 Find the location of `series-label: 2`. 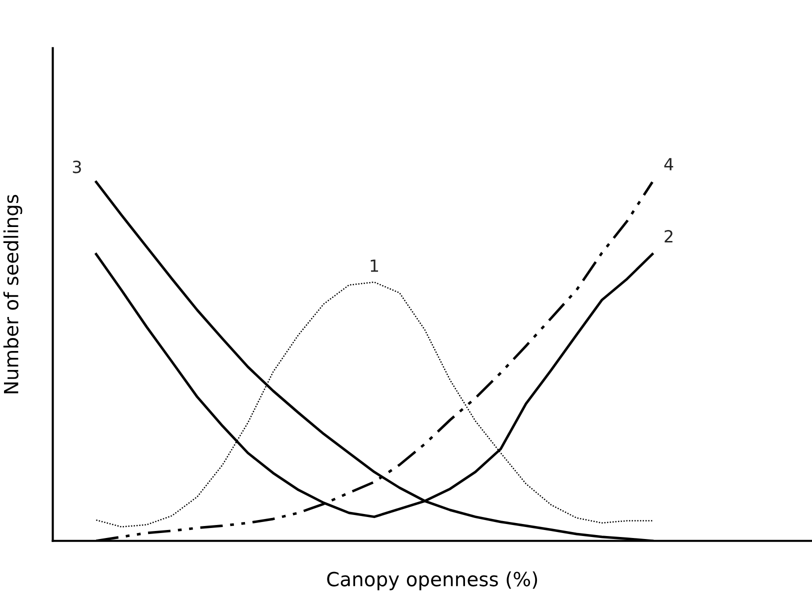

series-label: 2 is located at coordinates (668, 236).